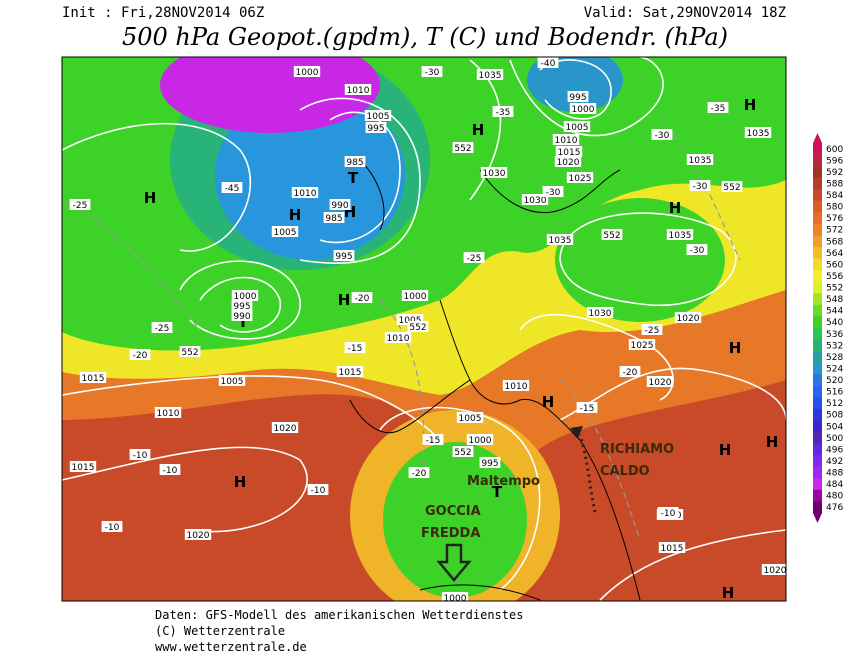 The height and width of the screenshot is (657, 850). Describe the element at coordinates (80, 206) in the screenshot. I see `contour-label: -25` at that location.